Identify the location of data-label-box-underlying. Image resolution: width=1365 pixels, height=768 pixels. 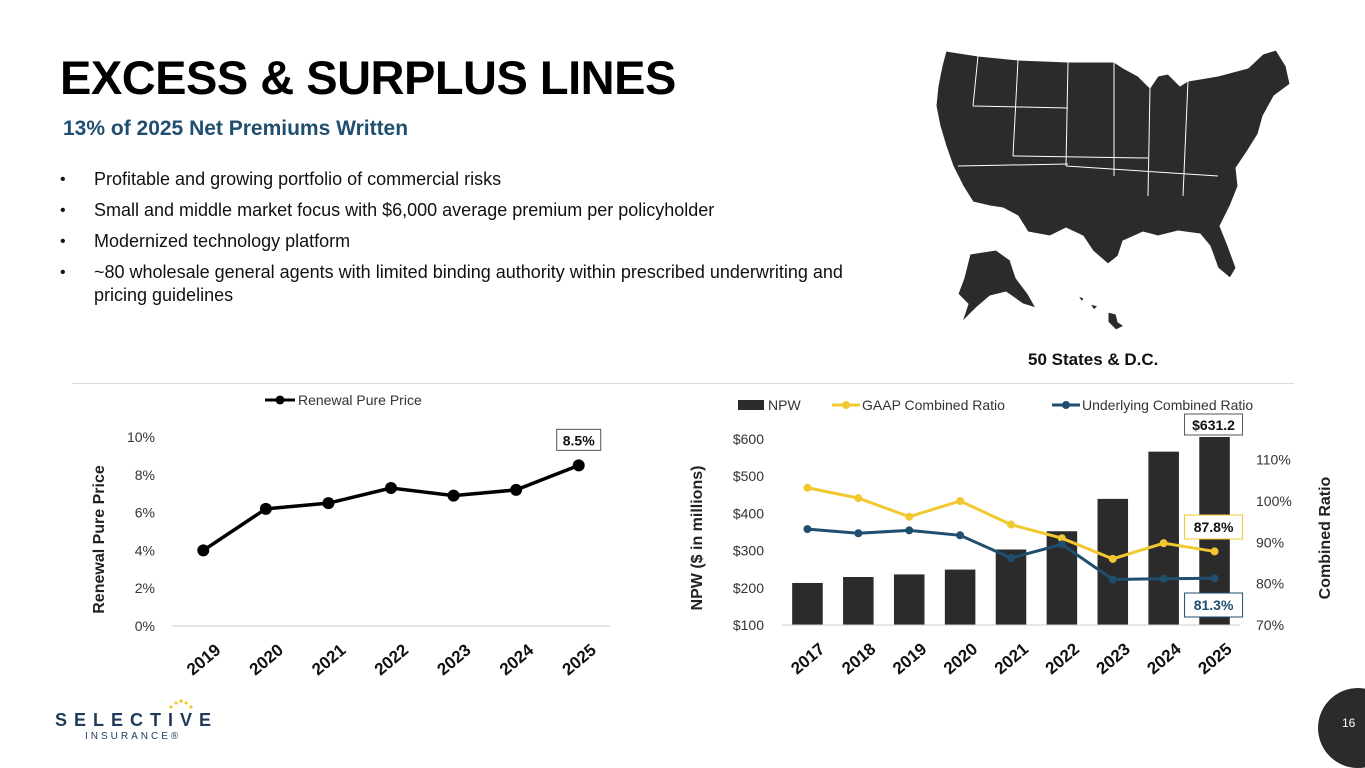
(1214, 605).